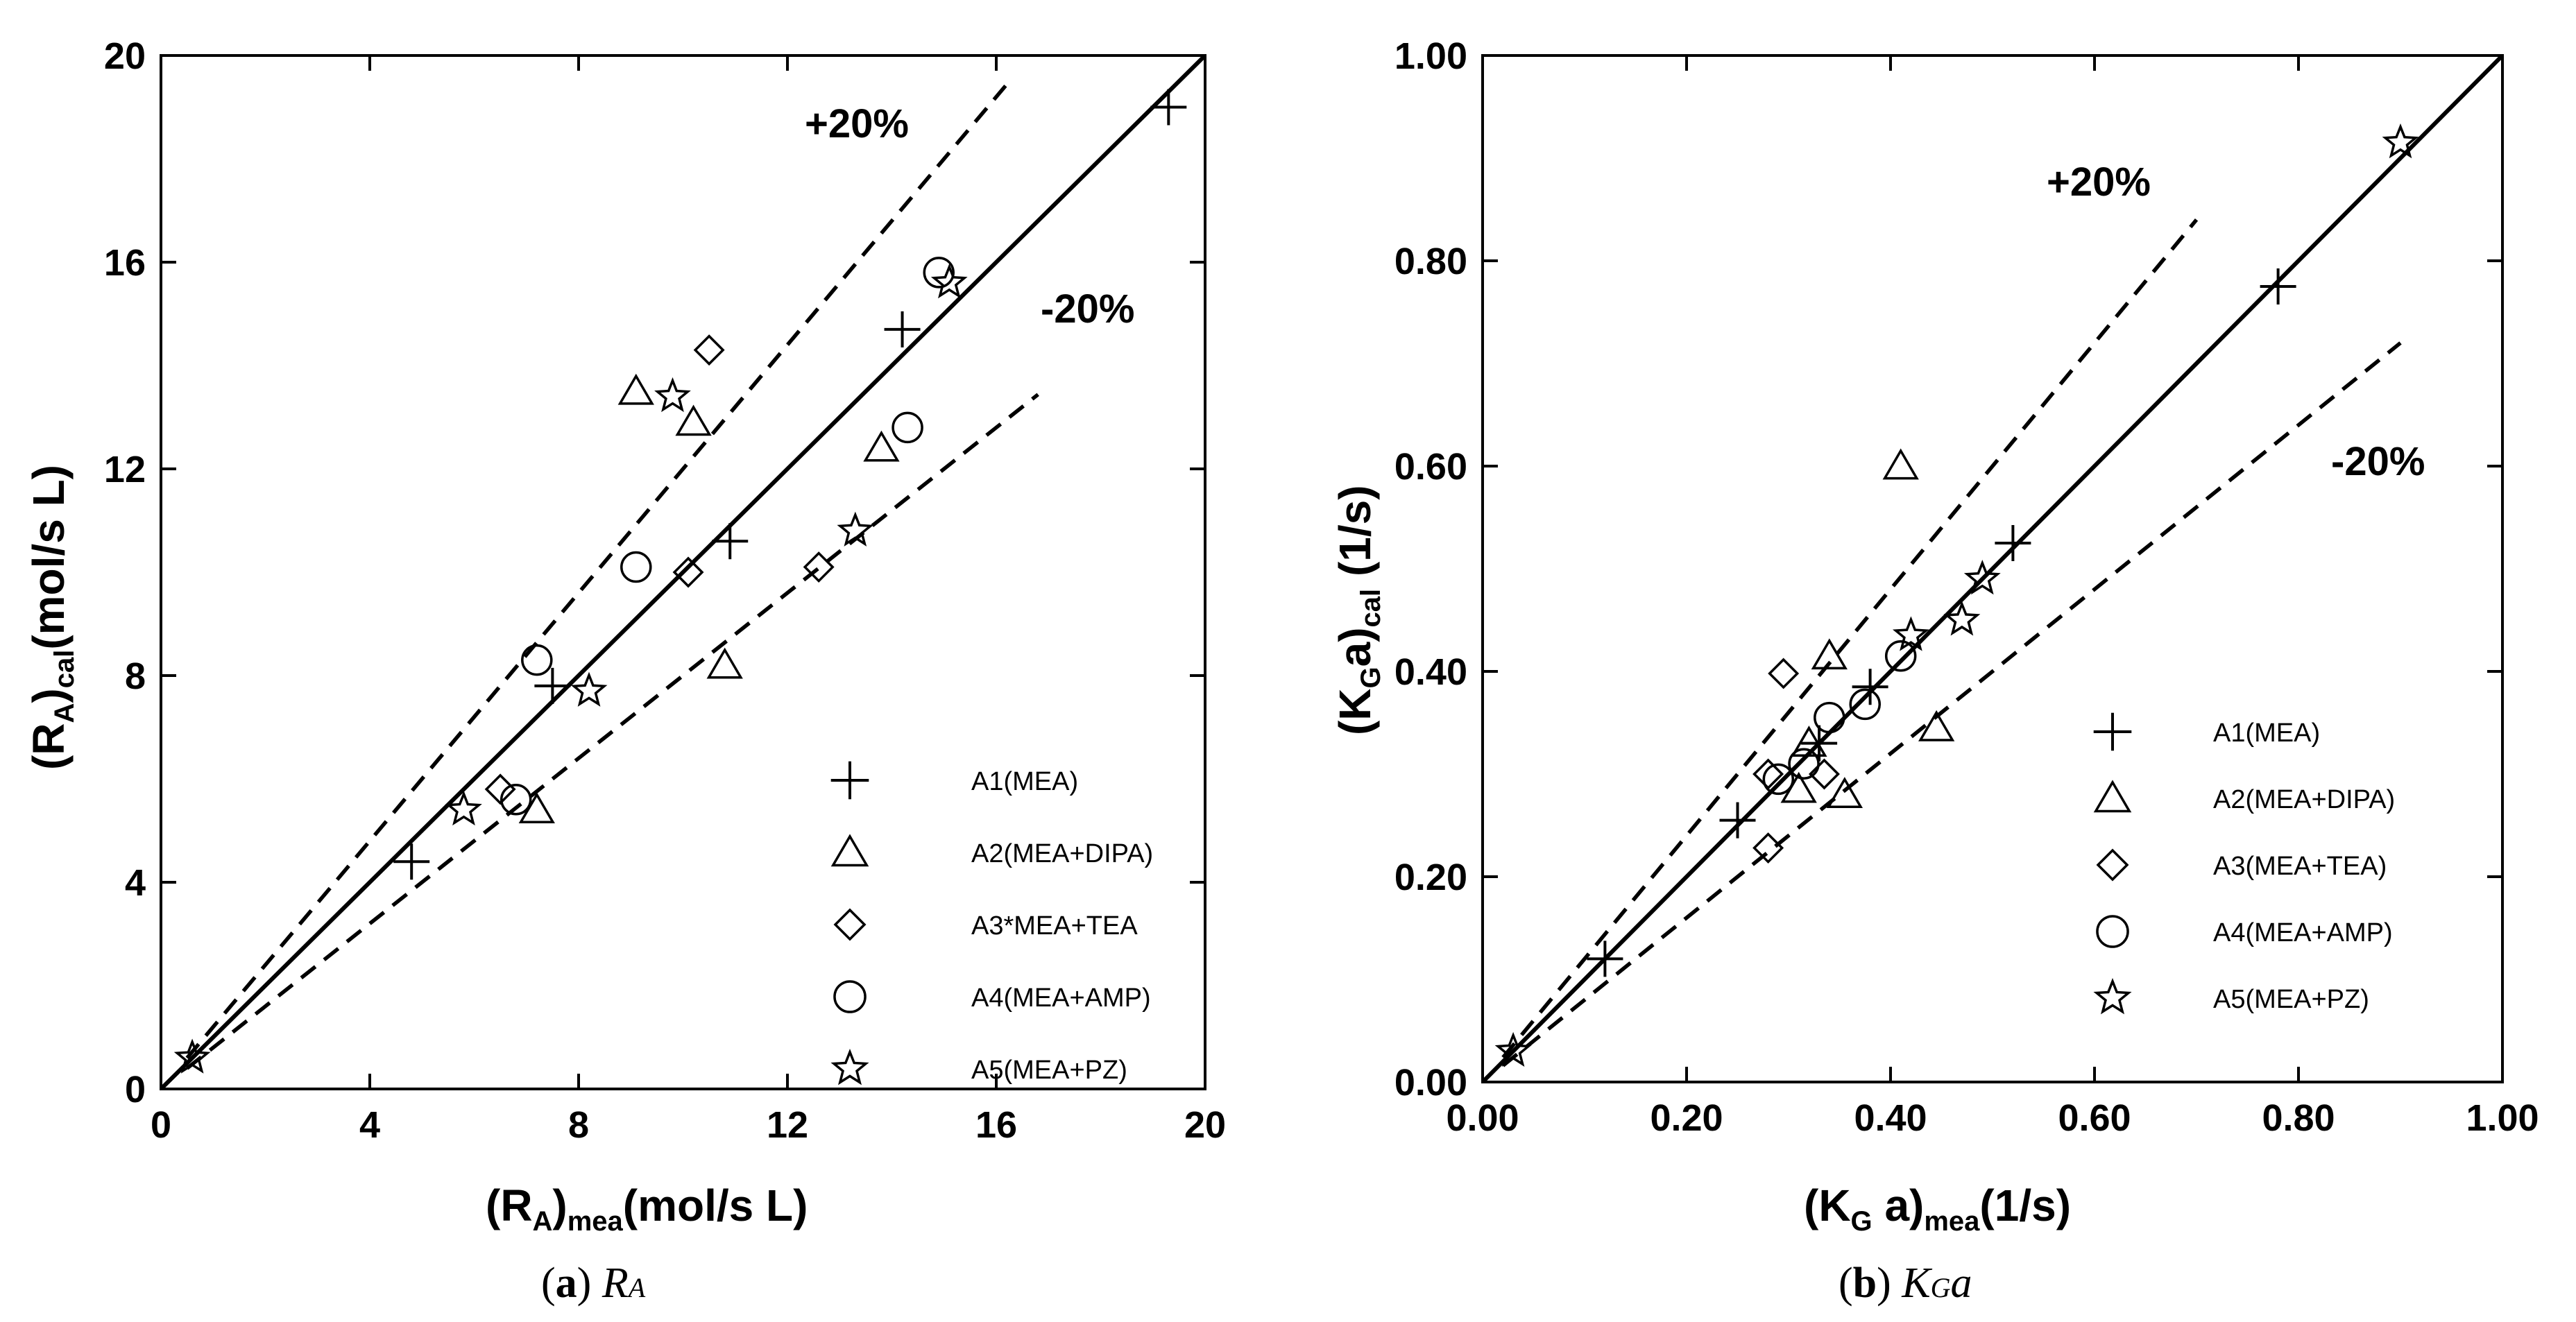 This screenshot has width=2576, height=1322. What do you see at coordinates (1430, 569) in the screenshot?
I see `y-tick-labels-b: 0.00 0.20 0.40 0.60 0.80 1.00` at bounding box center [1430, 569].